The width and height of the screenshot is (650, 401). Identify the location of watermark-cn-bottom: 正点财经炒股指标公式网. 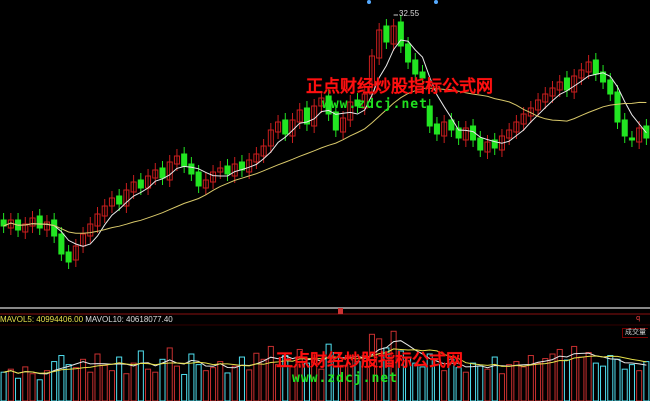
(369, 360).